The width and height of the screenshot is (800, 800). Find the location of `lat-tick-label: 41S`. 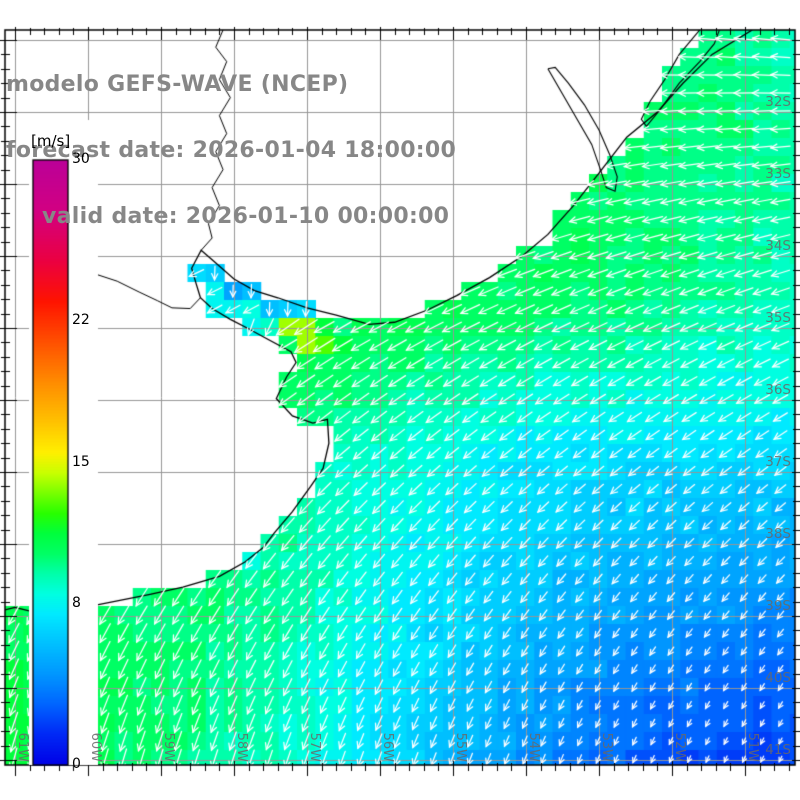

lat-tick-label: 41S is located at coordinates (778, 750).